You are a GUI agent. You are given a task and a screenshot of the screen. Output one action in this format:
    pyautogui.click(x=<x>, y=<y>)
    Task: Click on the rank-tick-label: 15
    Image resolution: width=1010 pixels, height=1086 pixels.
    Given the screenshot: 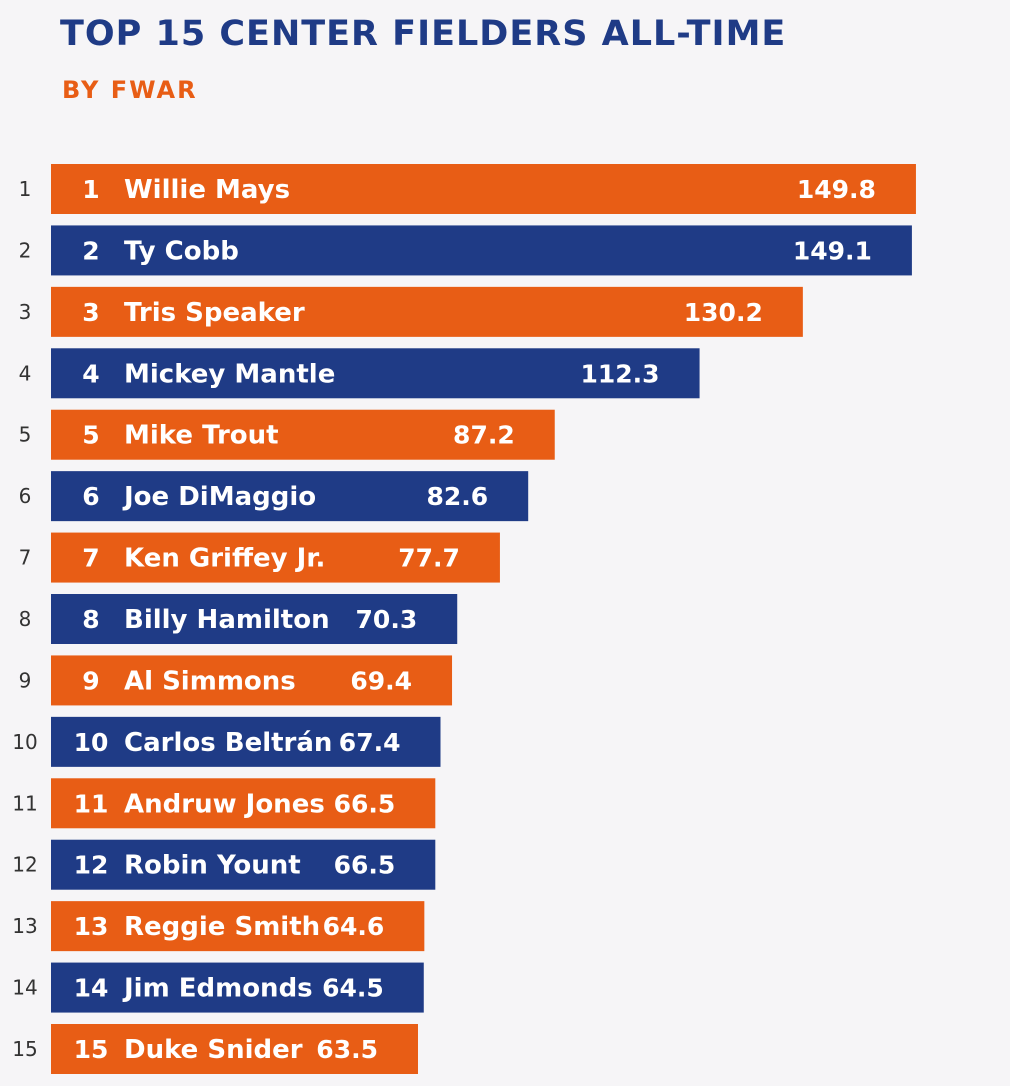 What is the action you would take?
    pyautogui.click(x=24, y=1049)
    